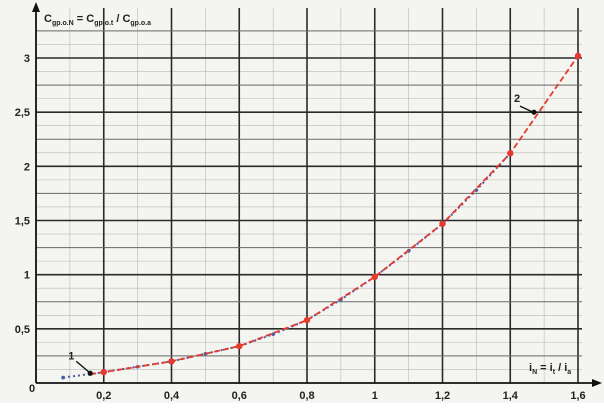 The width and height of the screenshot is (604, 408). Describe the element at coordinates (545, 368) in the screenshot. I see `x-label-eq: = i` at that location.